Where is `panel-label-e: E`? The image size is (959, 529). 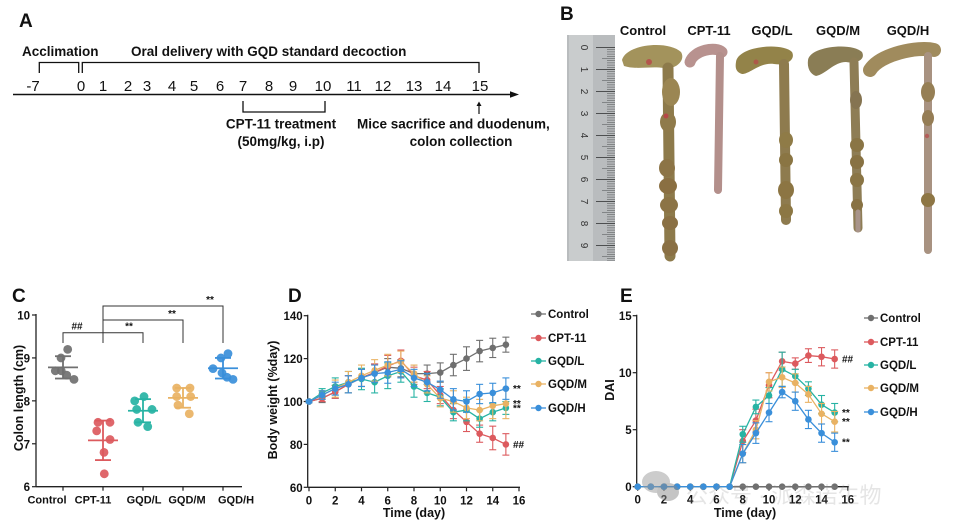
panel-label-e: E is located at coordinates (626, 296).